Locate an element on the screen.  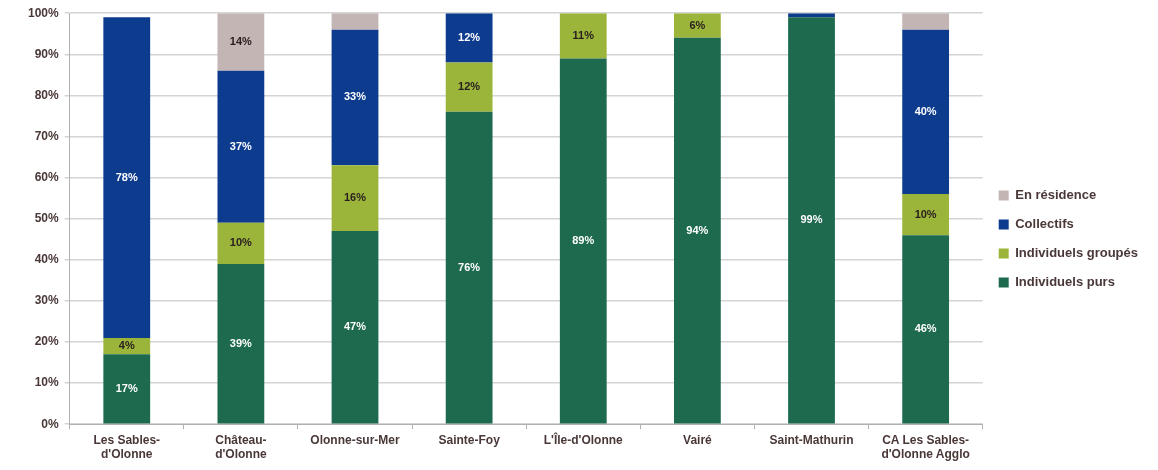
y-tick-label: 60% is located at coordinates (47, 176).